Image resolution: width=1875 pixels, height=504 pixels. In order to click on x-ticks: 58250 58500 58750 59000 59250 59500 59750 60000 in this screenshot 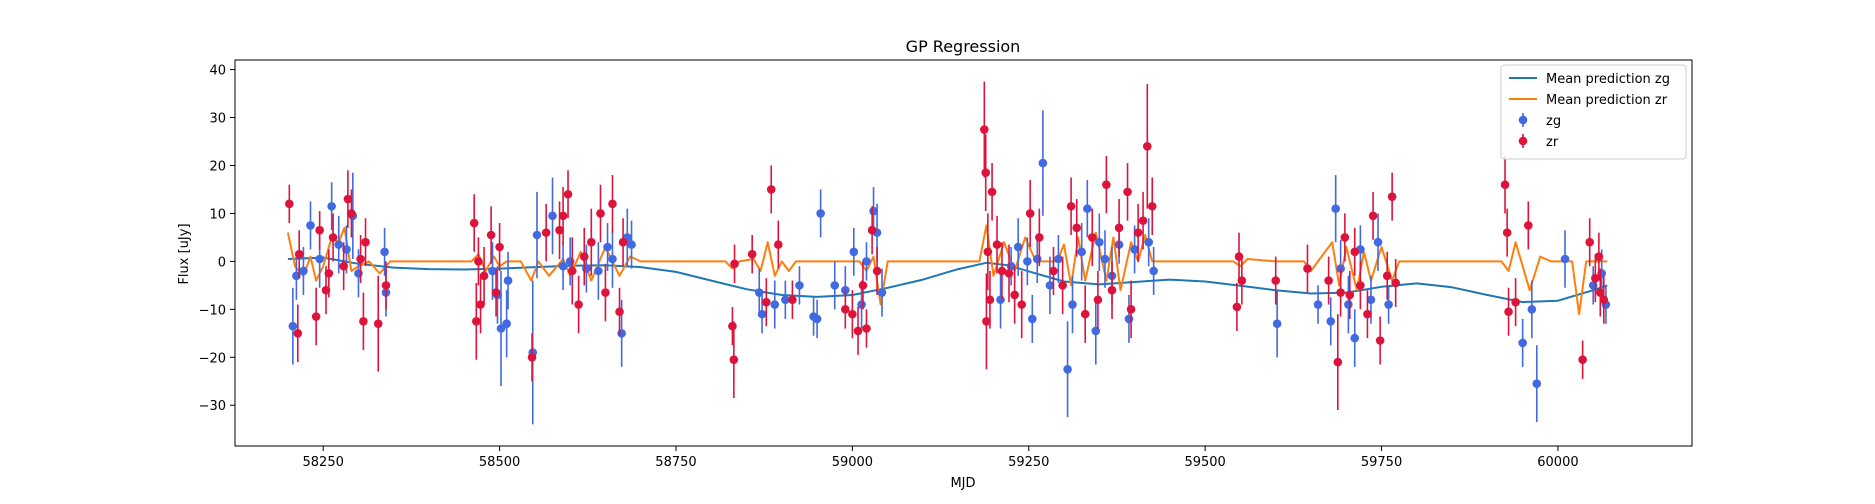, I will do `click(941, 458)`.